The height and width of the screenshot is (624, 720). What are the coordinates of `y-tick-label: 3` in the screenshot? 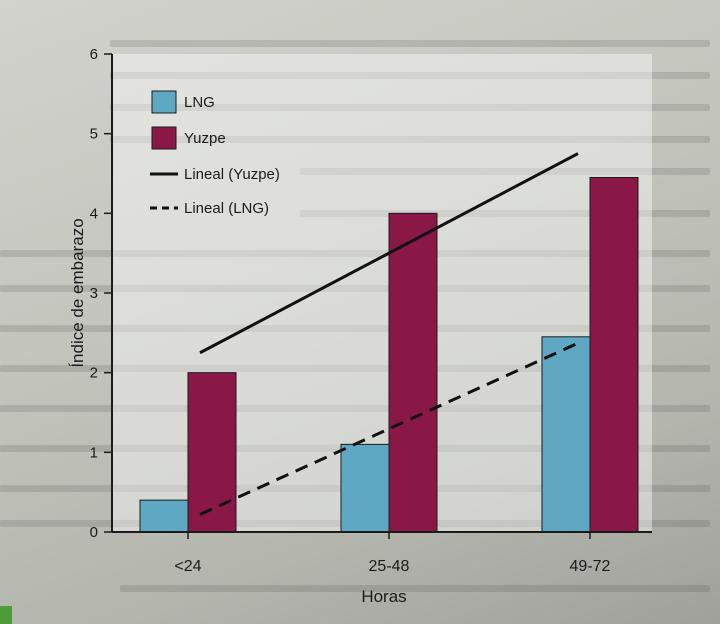 It's located at (94, 293).